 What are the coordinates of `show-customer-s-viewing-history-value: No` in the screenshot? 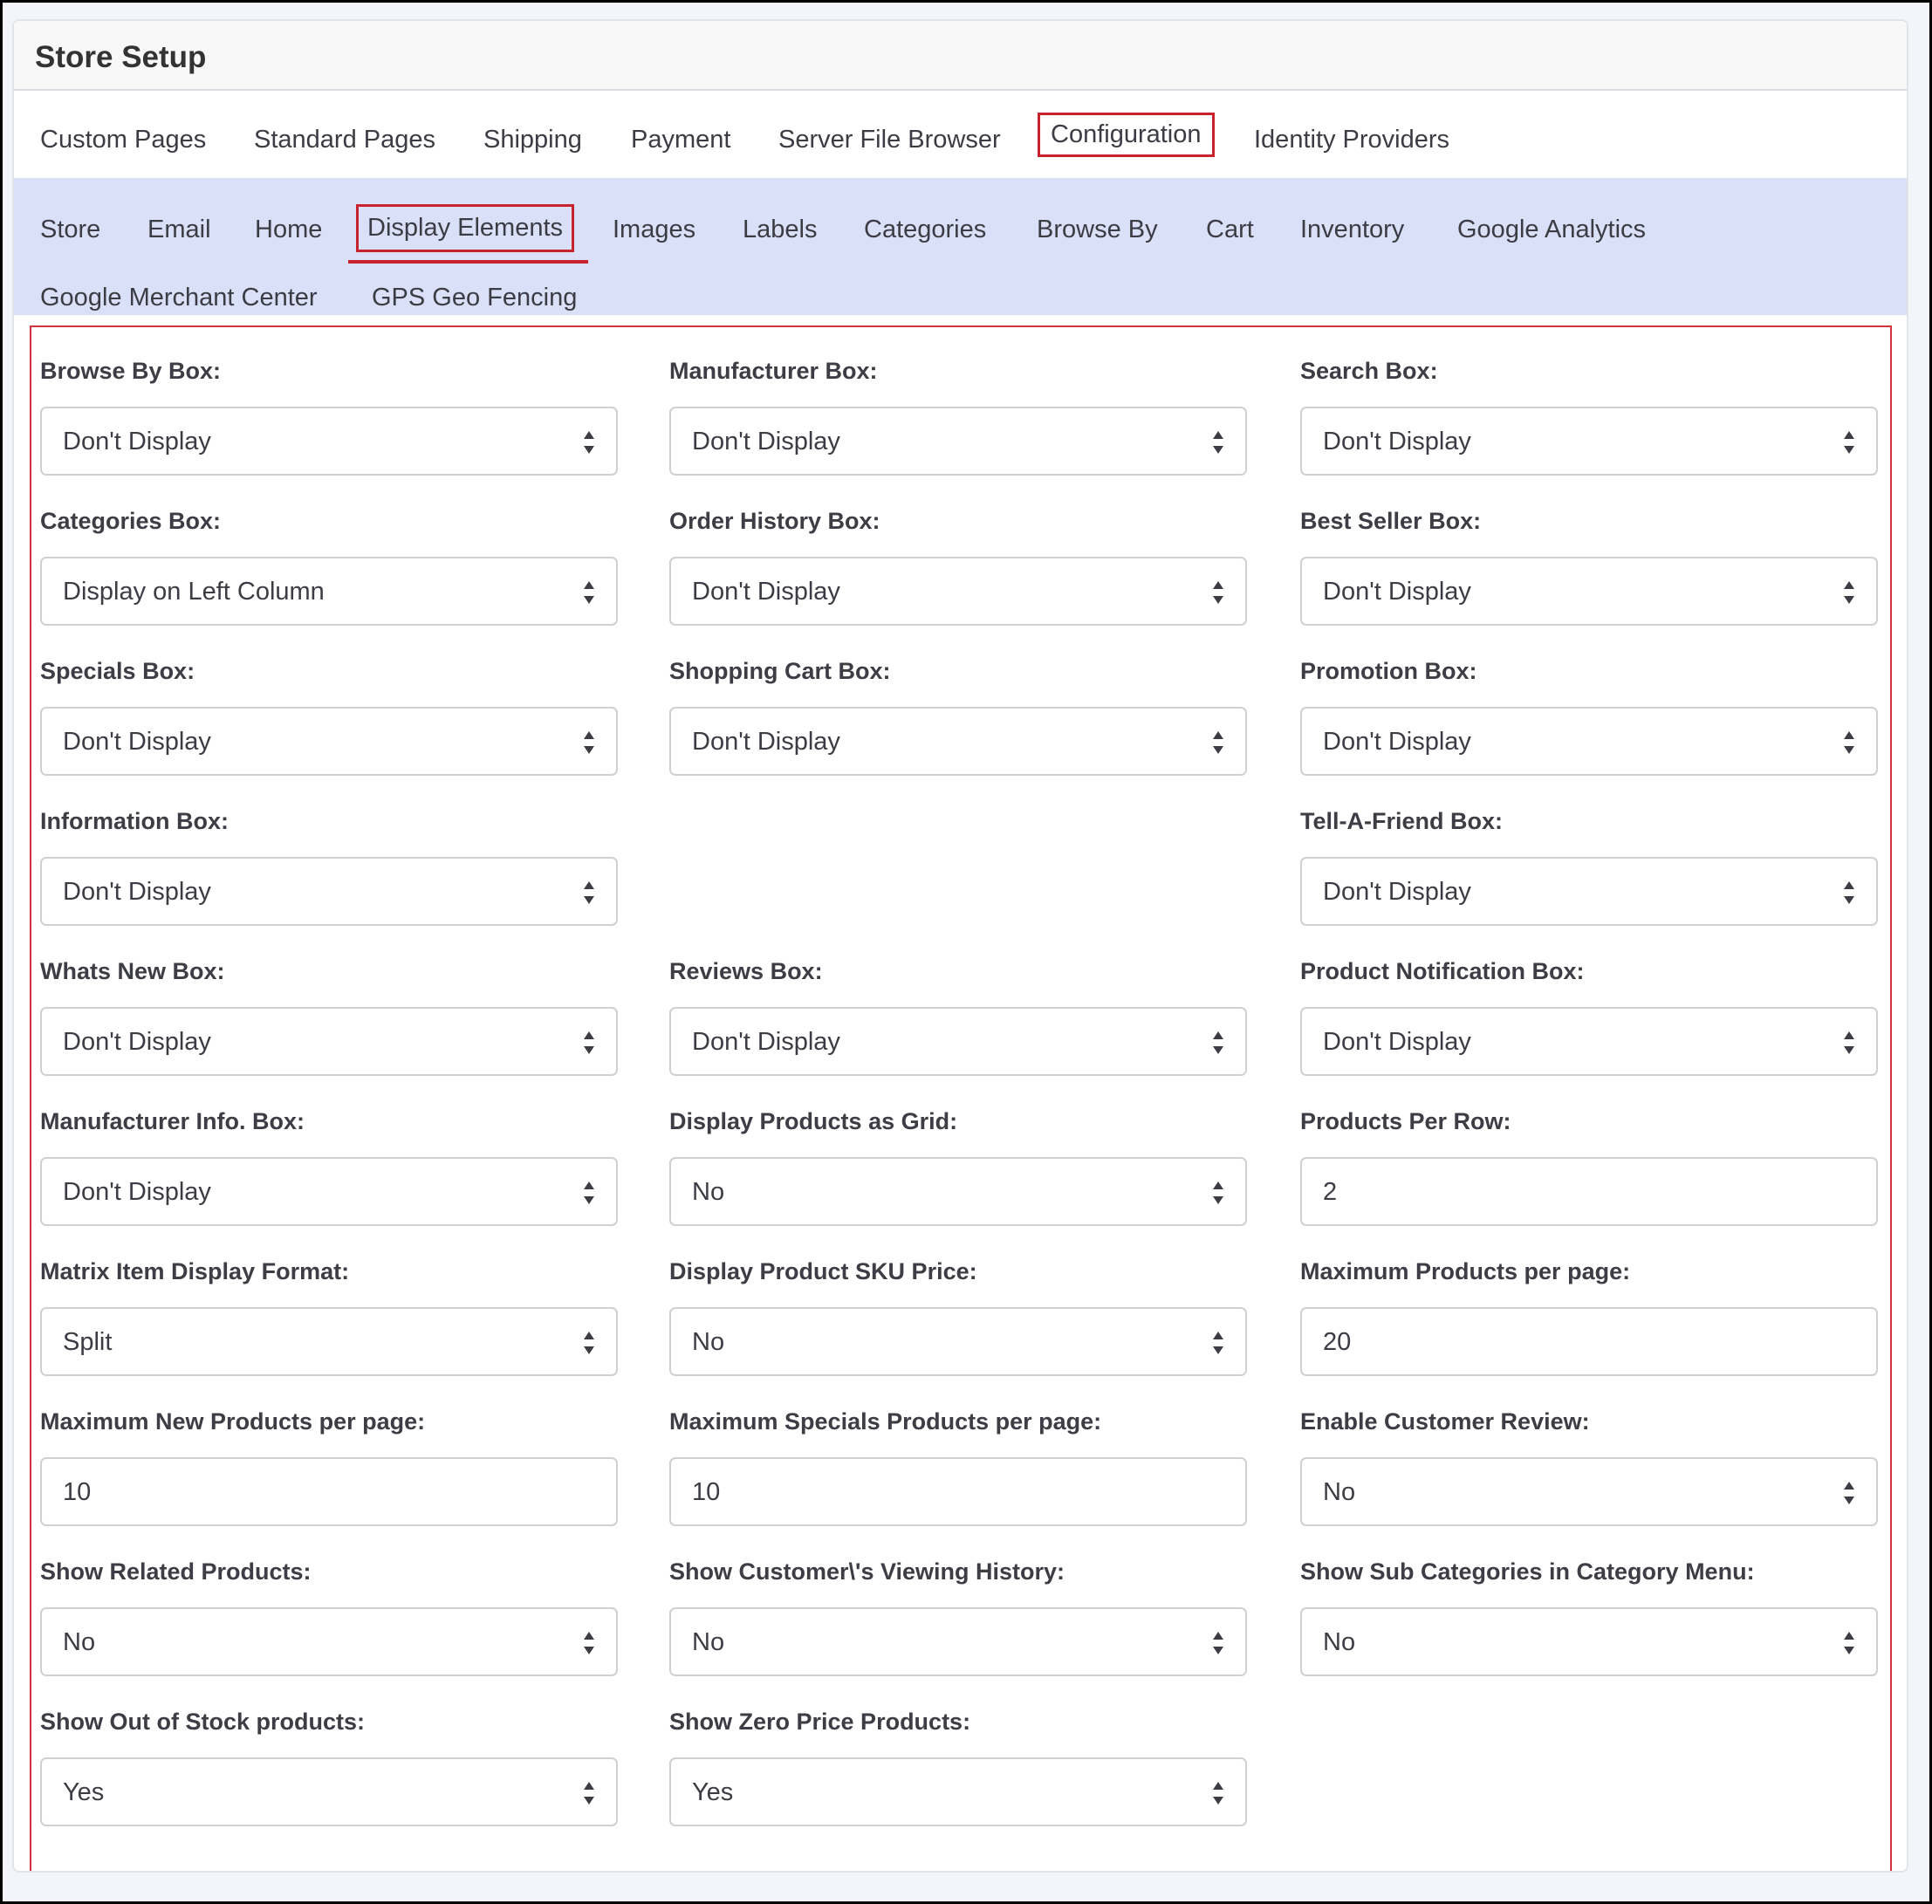 It's located at (708, 1642).